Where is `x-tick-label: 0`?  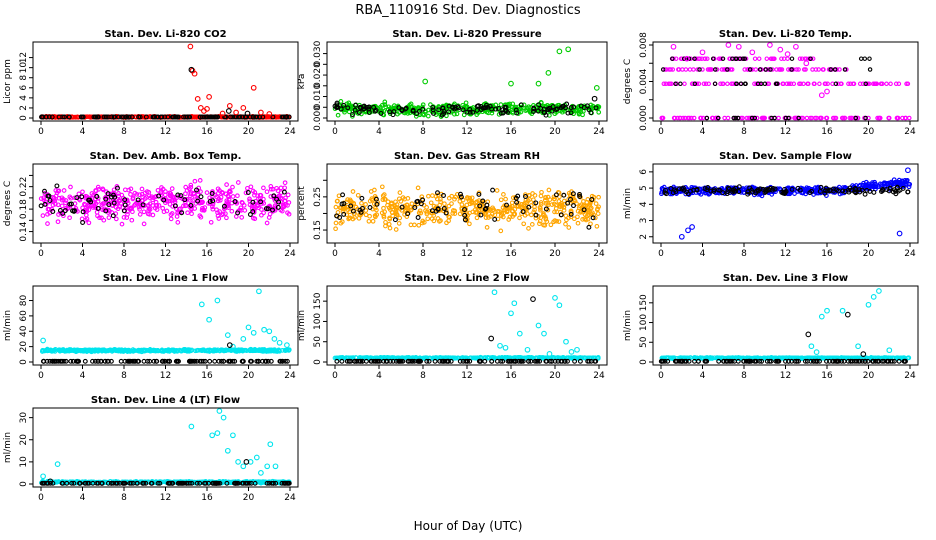
x-tick-label: 0 is located at coordinates (661, 254).